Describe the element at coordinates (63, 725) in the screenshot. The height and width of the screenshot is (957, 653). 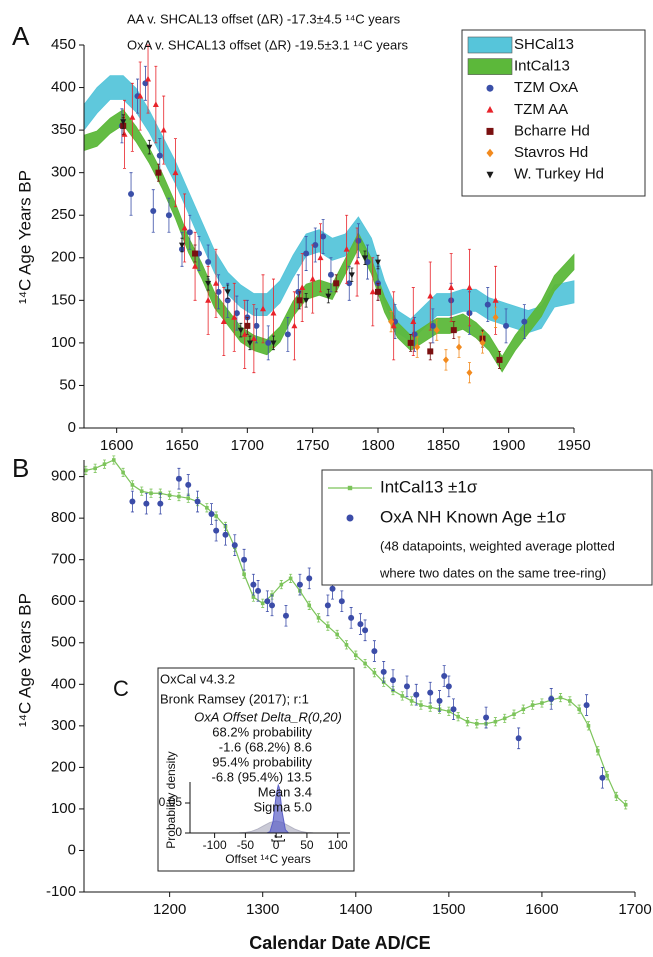
I see `y-tick-label: 300` at that location.